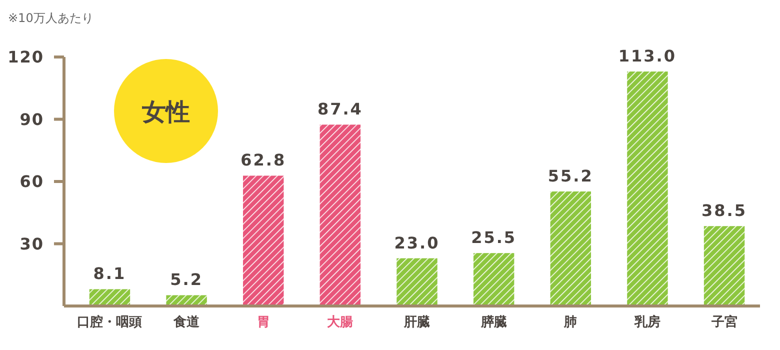  Describe the element at coordinates (340, 322) in the screenshot. I see `x-tick-label: 大腸` at that location.